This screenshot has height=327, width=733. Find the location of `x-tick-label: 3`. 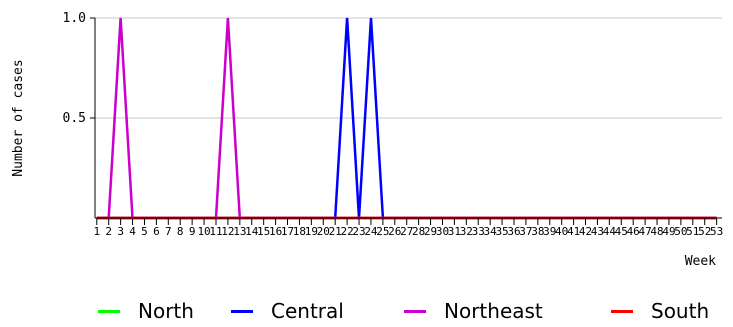

x-tick-label: 3 is located at coordinates (120, 231).